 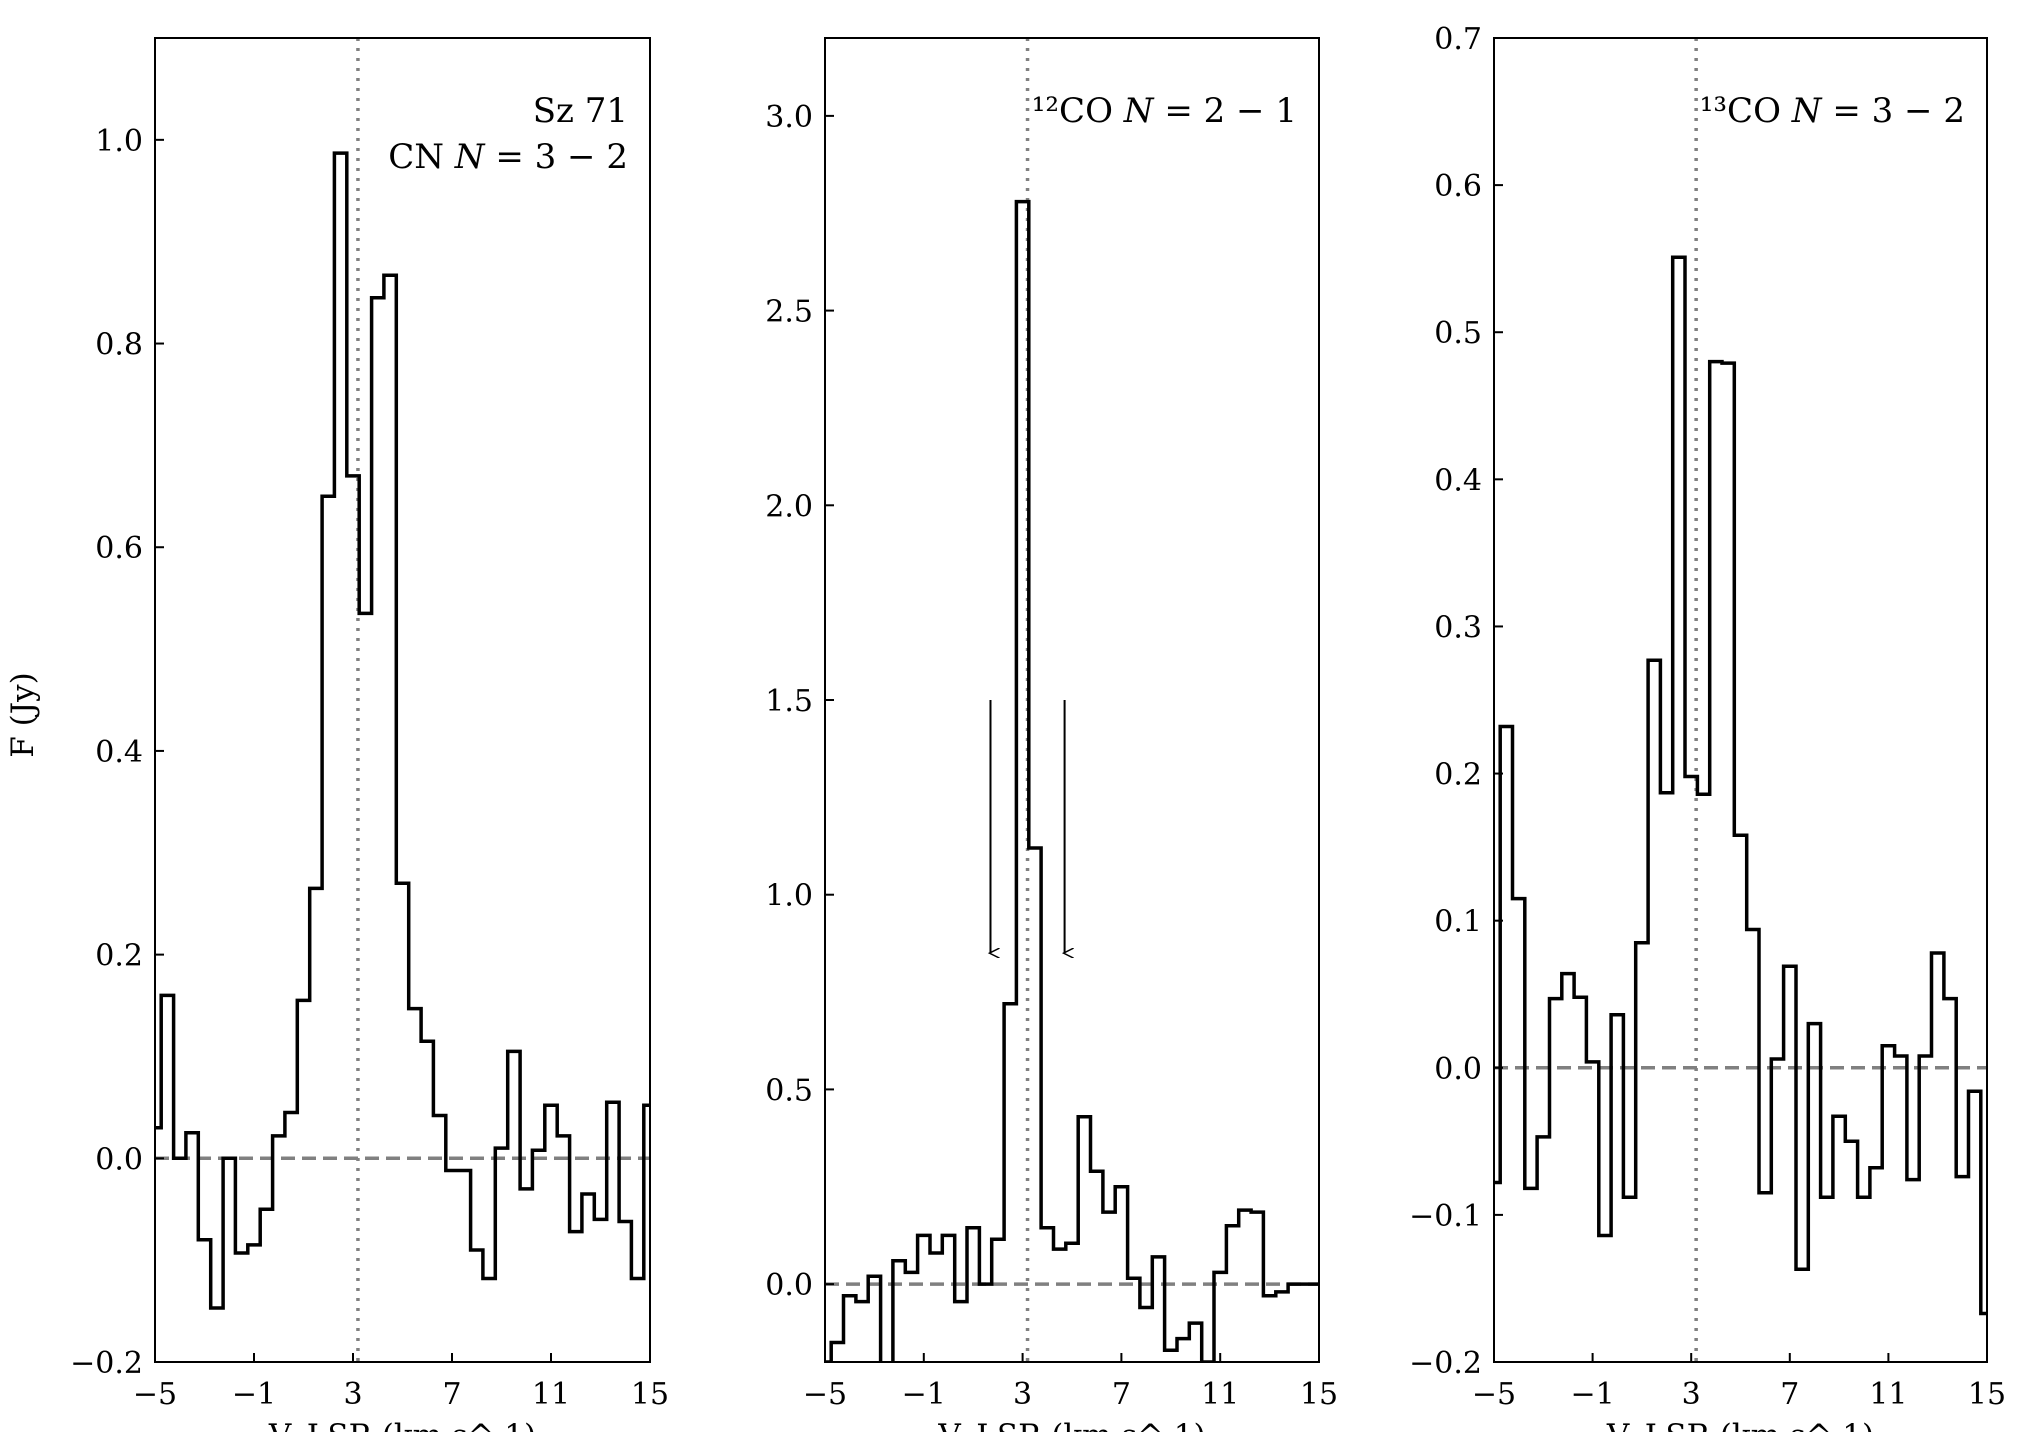 I want to click on panel-annotation-line-2: CN N = 3 − 2, so click(x=508, y=157).